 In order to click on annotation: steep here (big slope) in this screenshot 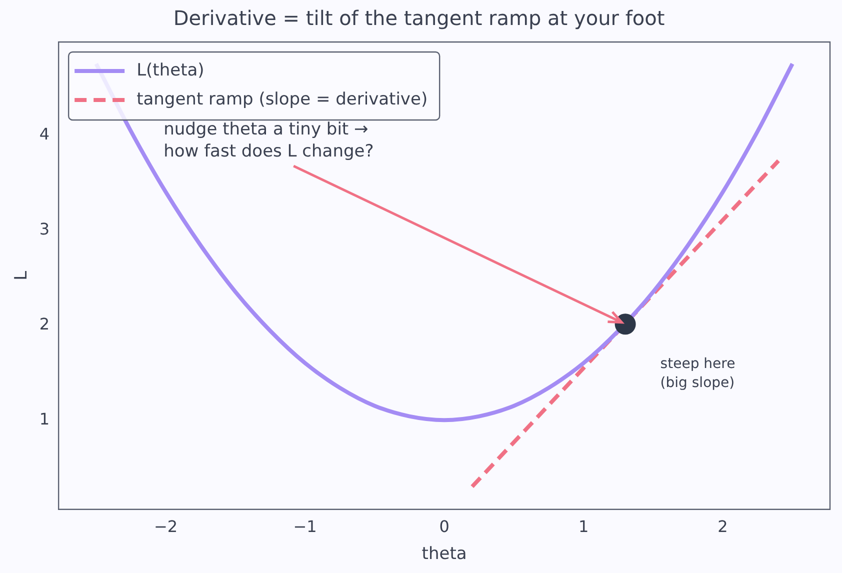, I will do `click(698, 373)`.